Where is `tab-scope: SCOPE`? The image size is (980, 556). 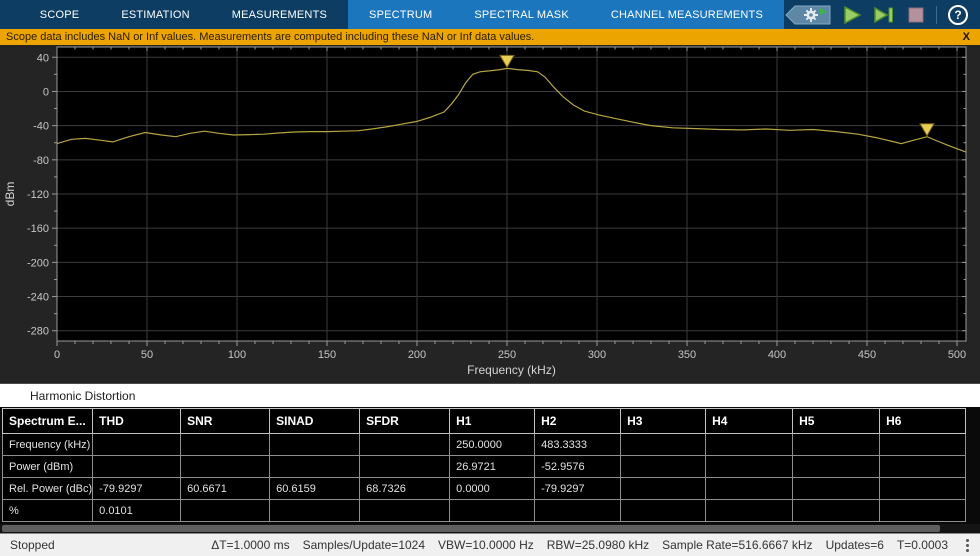 tab-scope: SCOPE is located at coordinates (59, 14).